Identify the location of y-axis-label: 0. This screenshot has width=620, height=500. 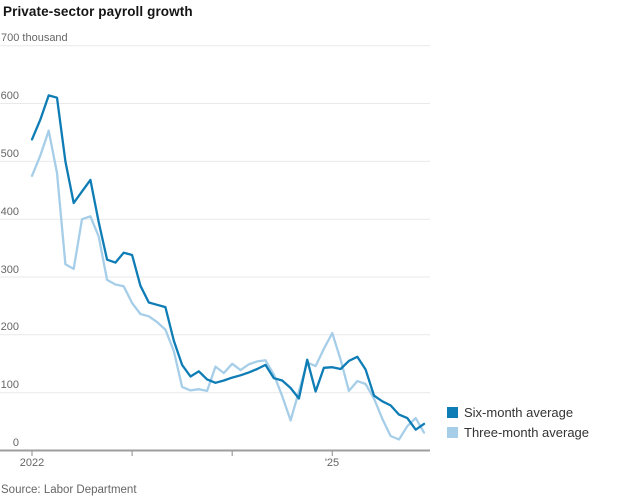
(15, 443).